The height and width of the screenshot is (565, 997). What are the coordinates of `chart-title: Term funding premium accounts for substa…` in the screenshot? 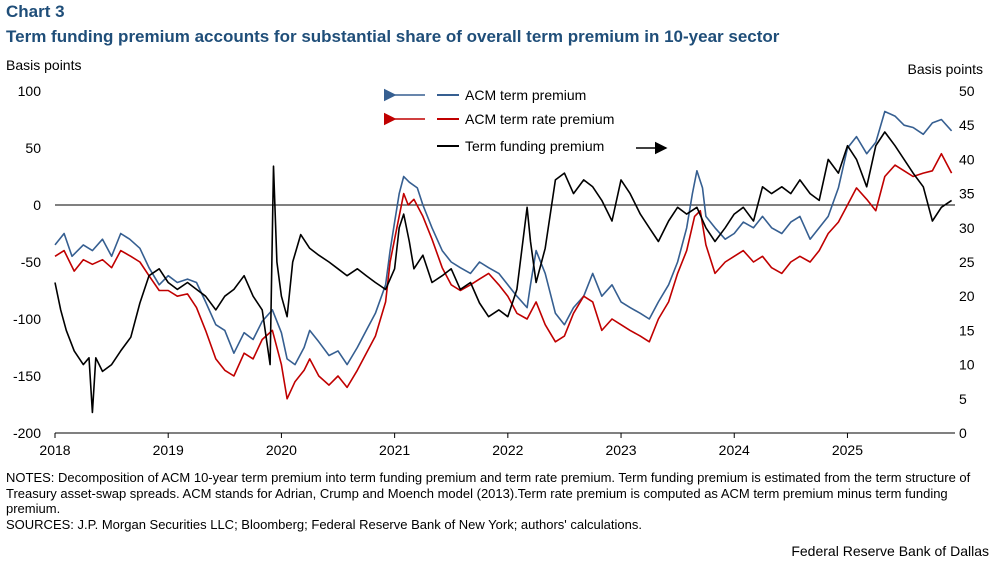 It's located at (393, 36).